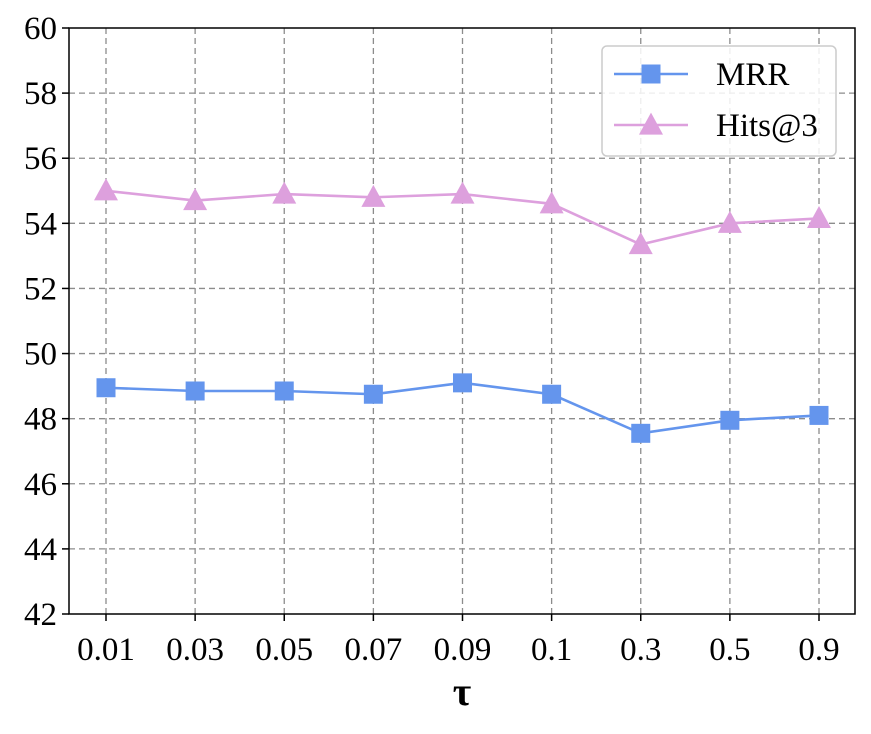  What do you see at coordinates (40, 485) in the screenshot?
I see `y-tick-label: 46` at bounding box center [40, 485].